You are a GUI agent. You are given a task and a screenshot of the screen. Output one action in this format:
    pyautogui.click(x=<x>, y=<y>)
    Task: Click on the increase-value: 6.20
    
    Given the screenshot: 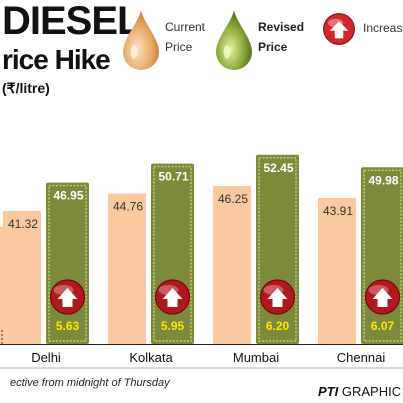 What is the action you would take?
    pyautogui.click(x=278, y=326)
    